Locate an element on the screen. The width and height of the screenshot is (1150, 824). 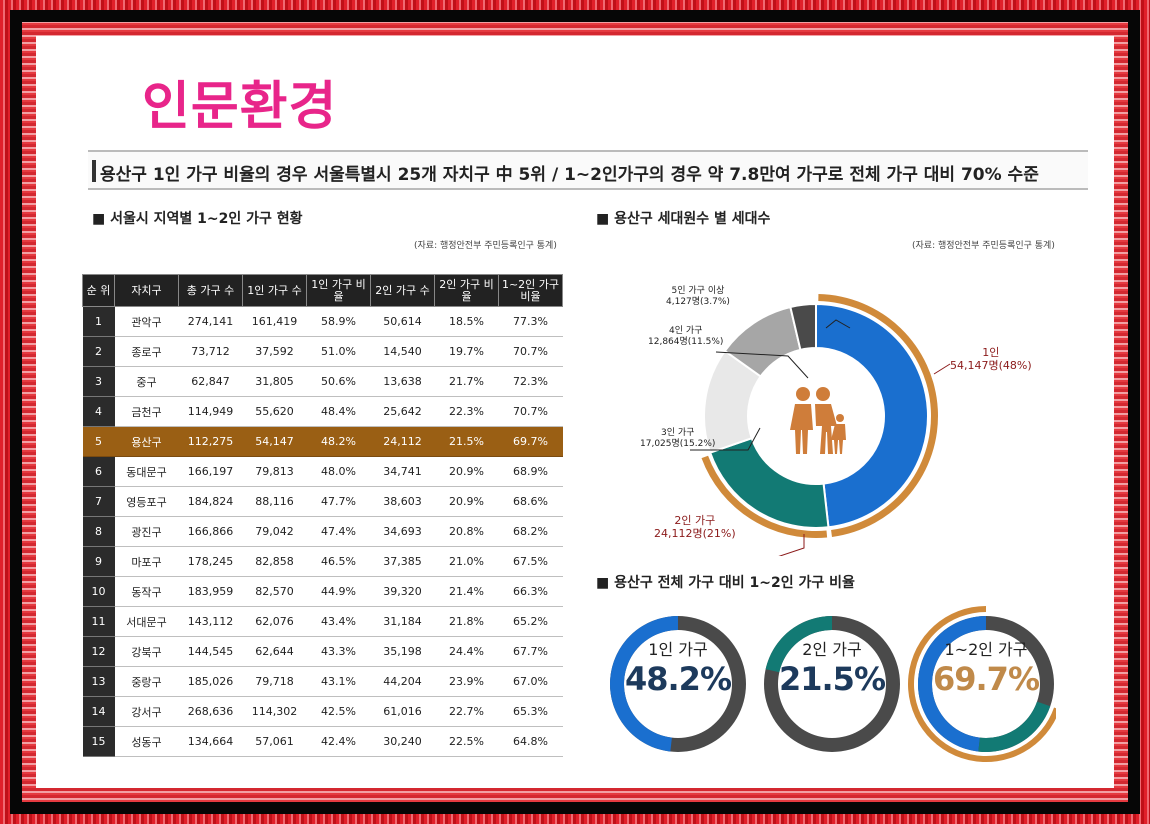
table-row: 9 마포구 178,245 82,858 46.5% 37,385 21.0% 67.5% is located at coordinates (322, 561).